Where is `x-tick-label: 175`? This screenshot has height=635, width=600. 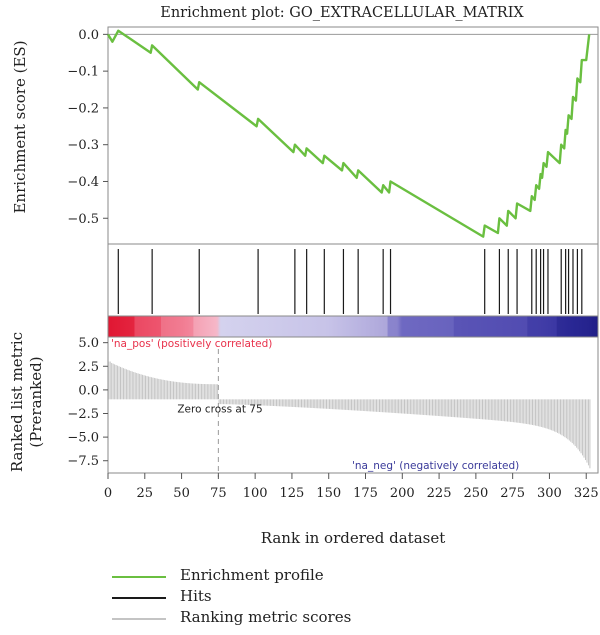 x-tick-label: 175 is located at coordinates (365, 493).